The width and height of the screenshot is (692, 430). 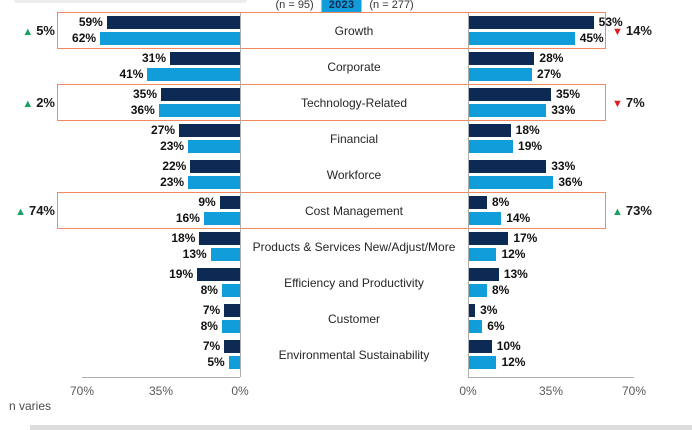 I want to click on bar-value-label: 45%, so click(x=591, y=38).